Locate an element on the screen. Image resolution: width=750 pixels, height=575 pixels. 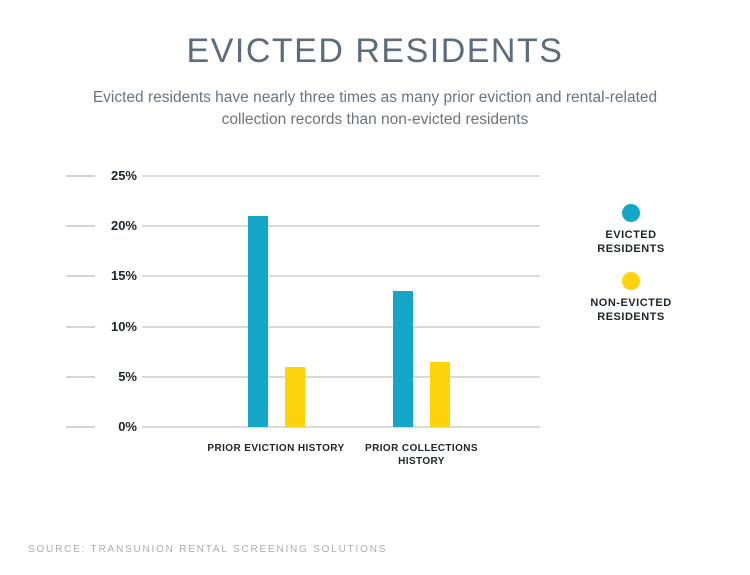
y-tick-label: 25% is located at coordinates (123, 175).